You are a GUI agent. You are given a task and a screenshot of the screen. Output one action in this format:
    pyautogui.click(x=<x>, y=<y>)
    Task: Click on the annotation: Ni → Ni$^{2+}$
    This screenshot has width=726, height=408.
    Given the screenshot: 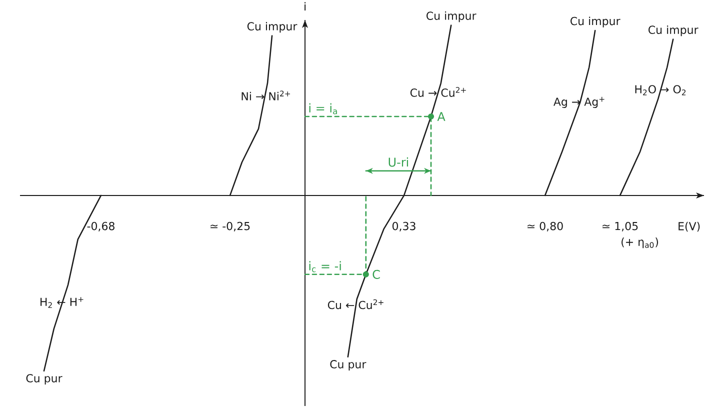 What is the action you would take?
    pyautogui.click(x=266, y=95)
    